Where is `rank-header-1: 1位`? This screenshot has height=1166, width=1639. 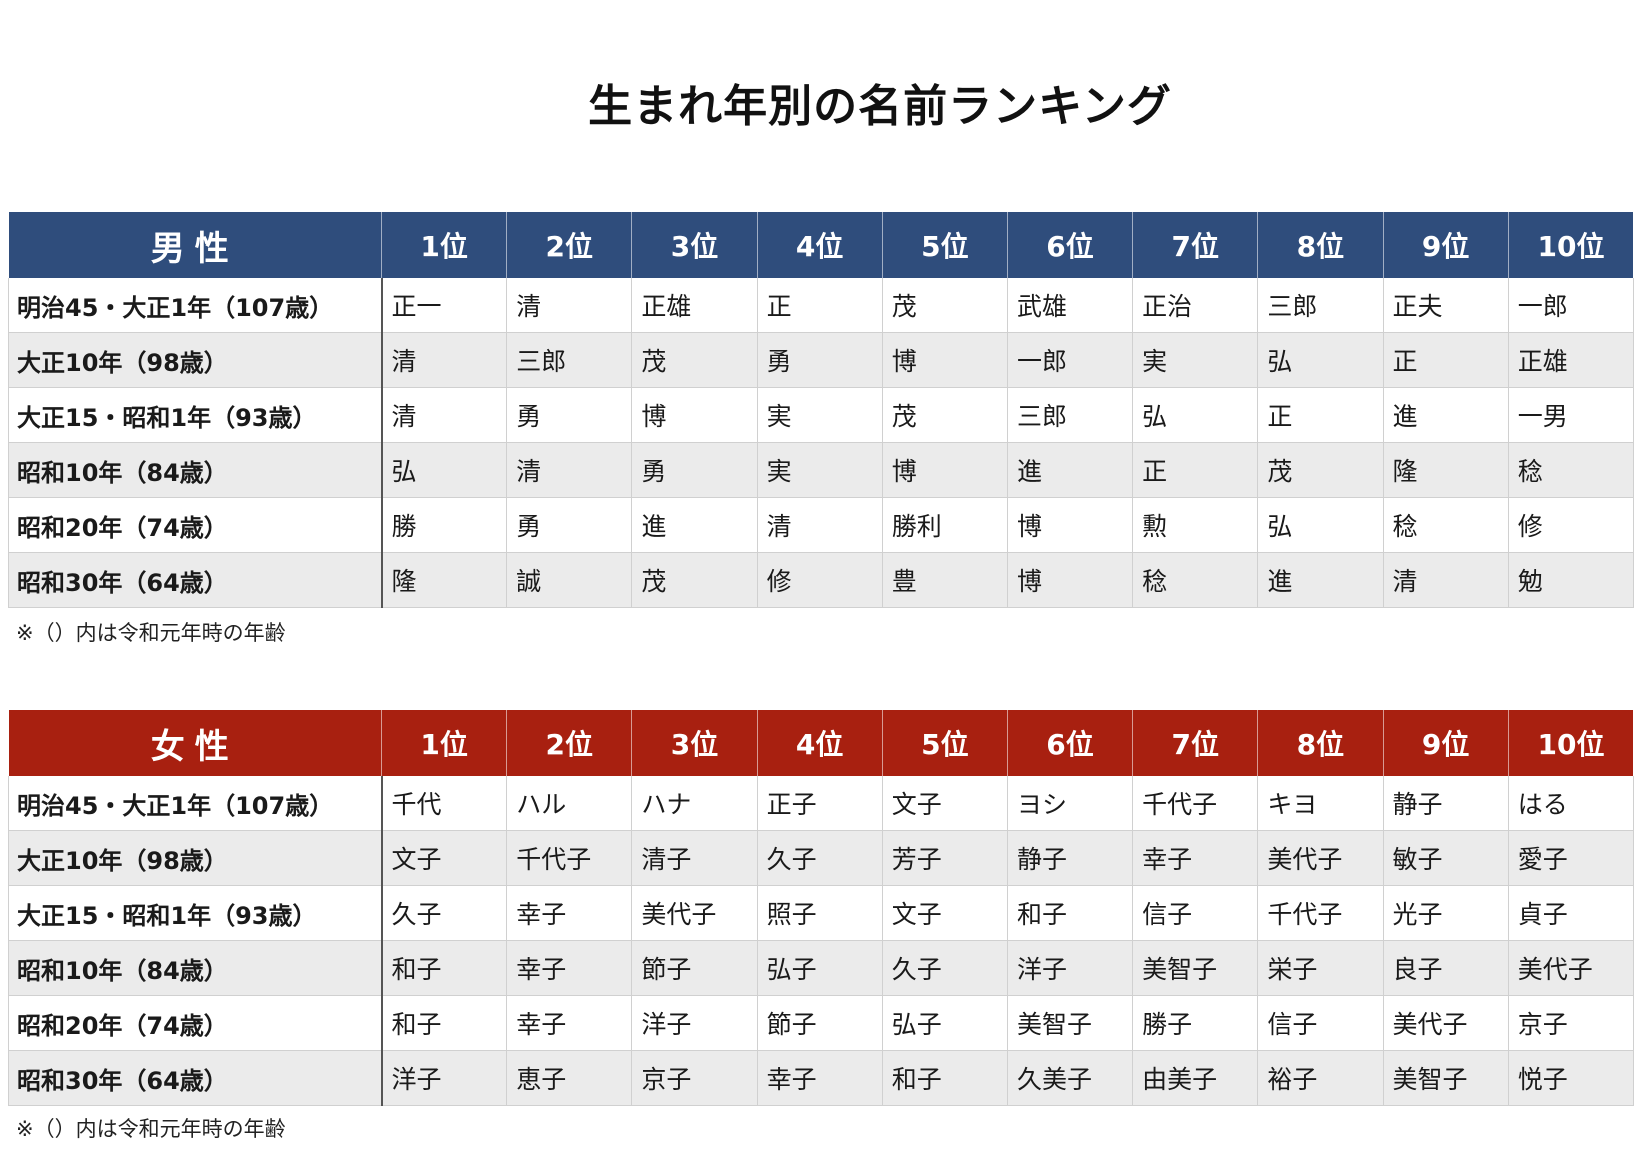
rank-header-1: 1位 is located at coordinates (443, 743).